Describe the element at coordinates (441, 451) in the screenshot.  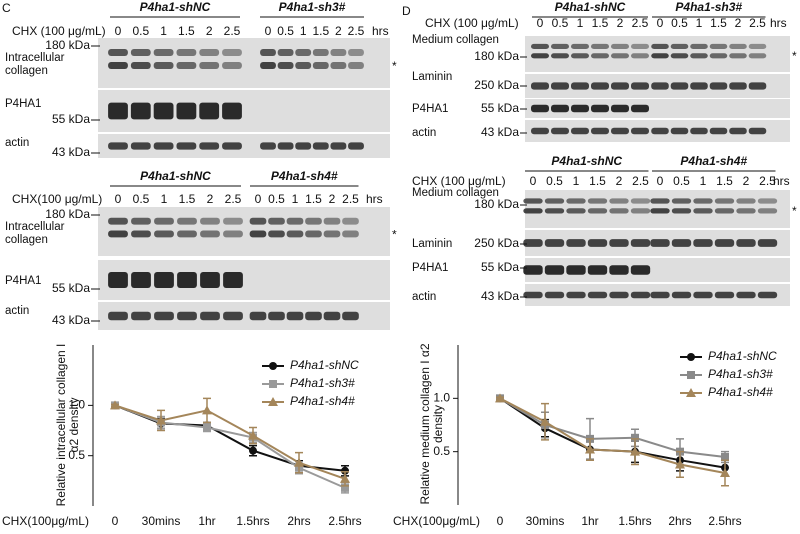
I see `y-tick-label: 0.5` at that location.